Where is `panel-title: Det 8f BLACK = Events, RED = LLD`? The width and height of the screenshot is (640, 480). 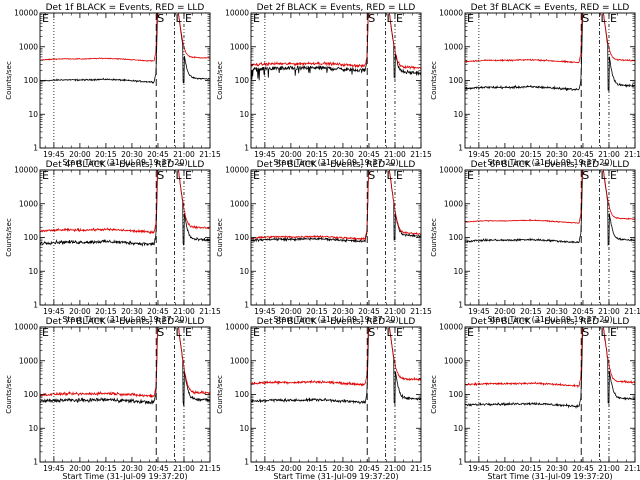 panel-title: Det 8f BLACK = Events, RED = LLD is located at coordinates (336, 322).